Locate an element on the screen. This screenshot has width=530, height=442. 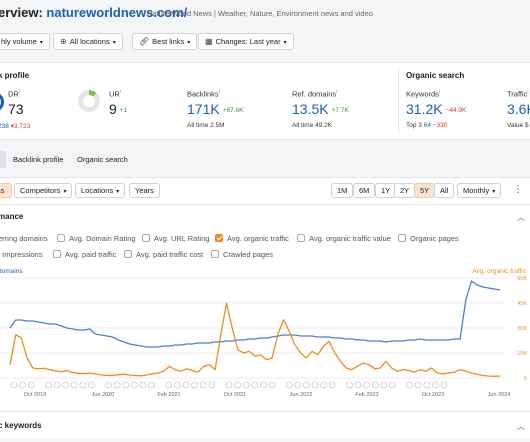
granularity-dropdown: Monthly ▾ is located at coordinates (479, 190).